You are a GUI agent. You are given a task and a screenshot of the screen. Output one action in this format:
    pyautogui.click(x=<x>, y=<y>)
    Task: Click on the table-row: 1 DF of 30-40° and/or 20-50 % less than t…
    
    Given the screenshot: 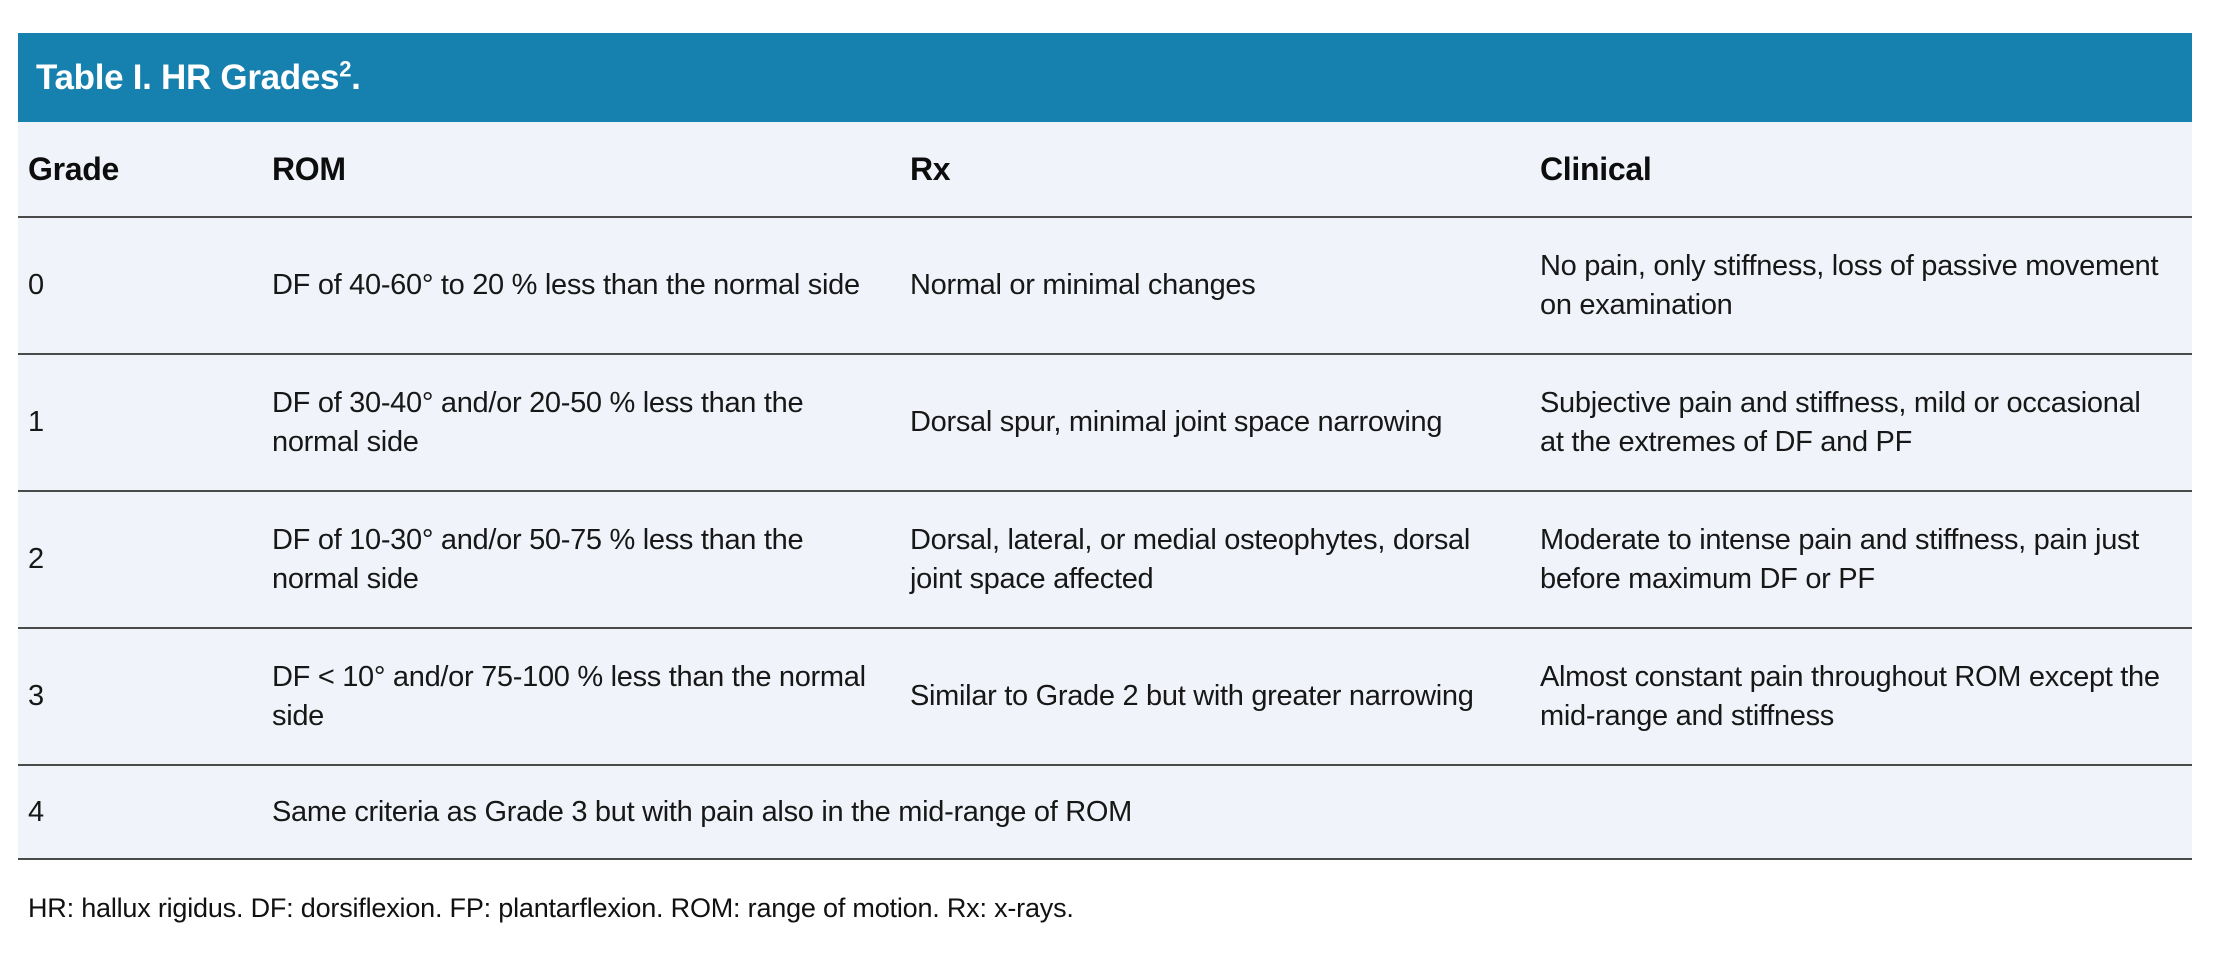 What is the action you would take?
    pyautogui.click(x=1105, y=423)
    